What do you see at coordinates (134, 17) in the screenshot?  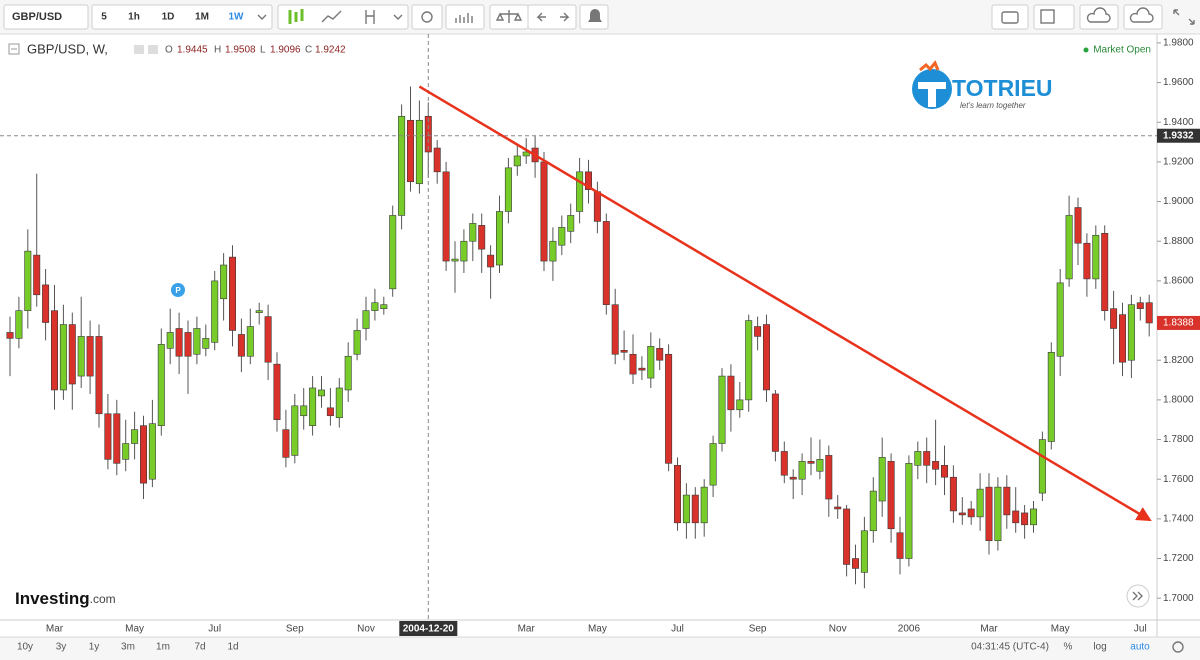 I see `interval-button: 1h` at bounding box center [134, 17].